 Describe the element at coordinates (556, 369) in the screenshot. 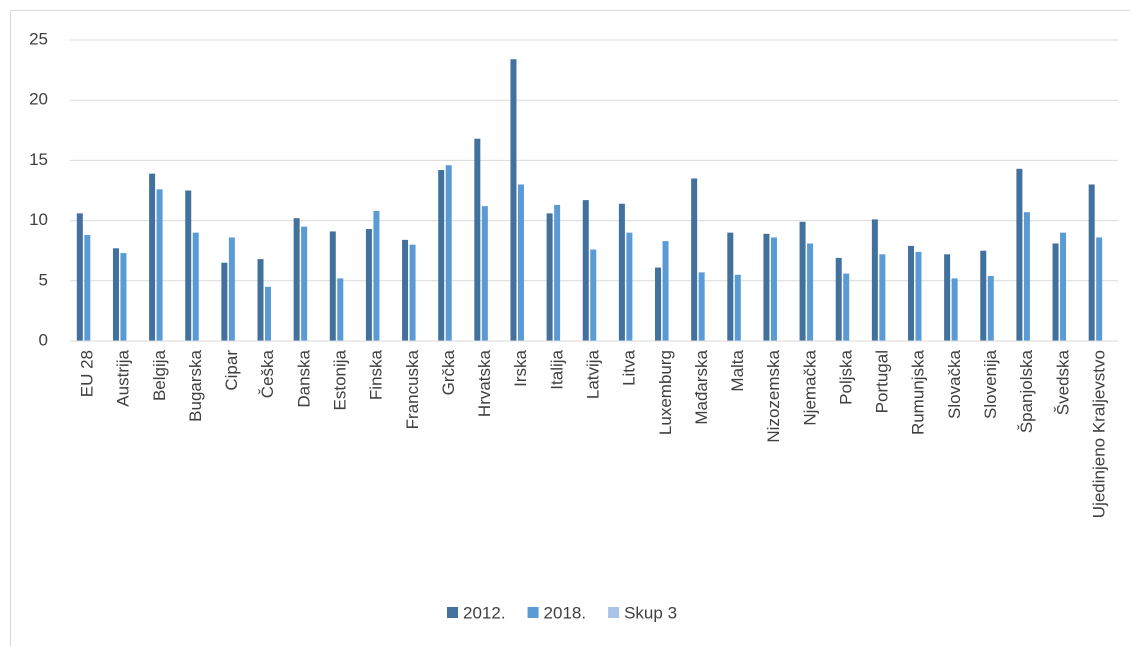

I see `x-tick-label: Italija` at that location.